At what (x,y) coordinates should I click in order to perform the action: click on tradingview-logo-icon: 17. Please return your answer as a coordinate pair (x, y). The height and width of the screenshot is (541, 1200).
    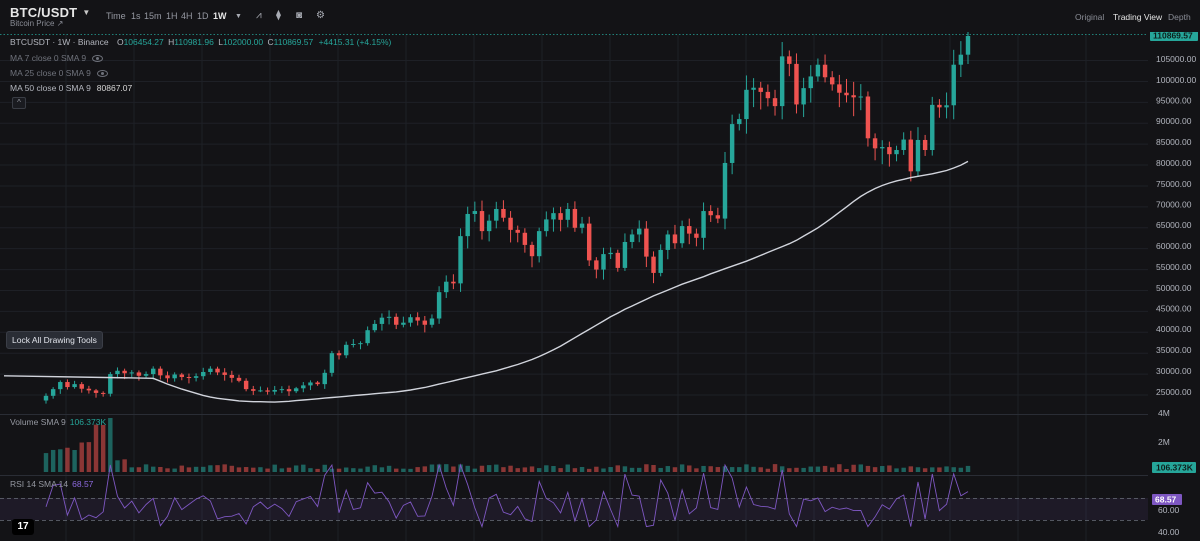
    Looking at the image, I should click on (23, 527).